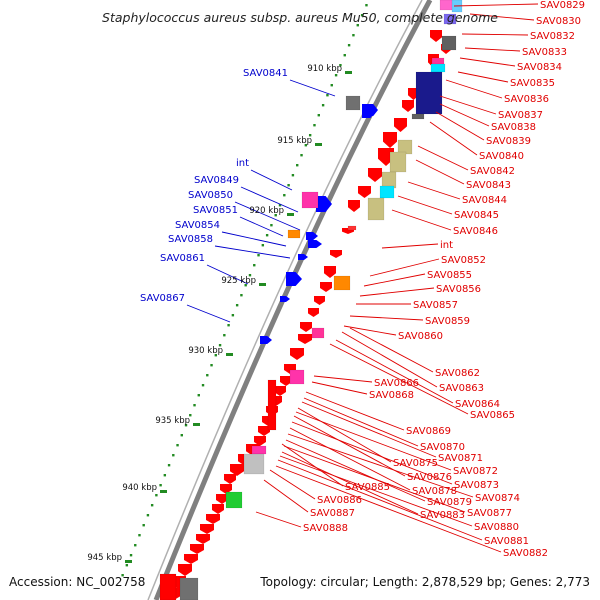 Image resolution: width=600 pixels, height=600 pixels. Describe the element at coordinates (324, 69) in the screenshot. I see `kbp-label: 910 kbp` at that location.